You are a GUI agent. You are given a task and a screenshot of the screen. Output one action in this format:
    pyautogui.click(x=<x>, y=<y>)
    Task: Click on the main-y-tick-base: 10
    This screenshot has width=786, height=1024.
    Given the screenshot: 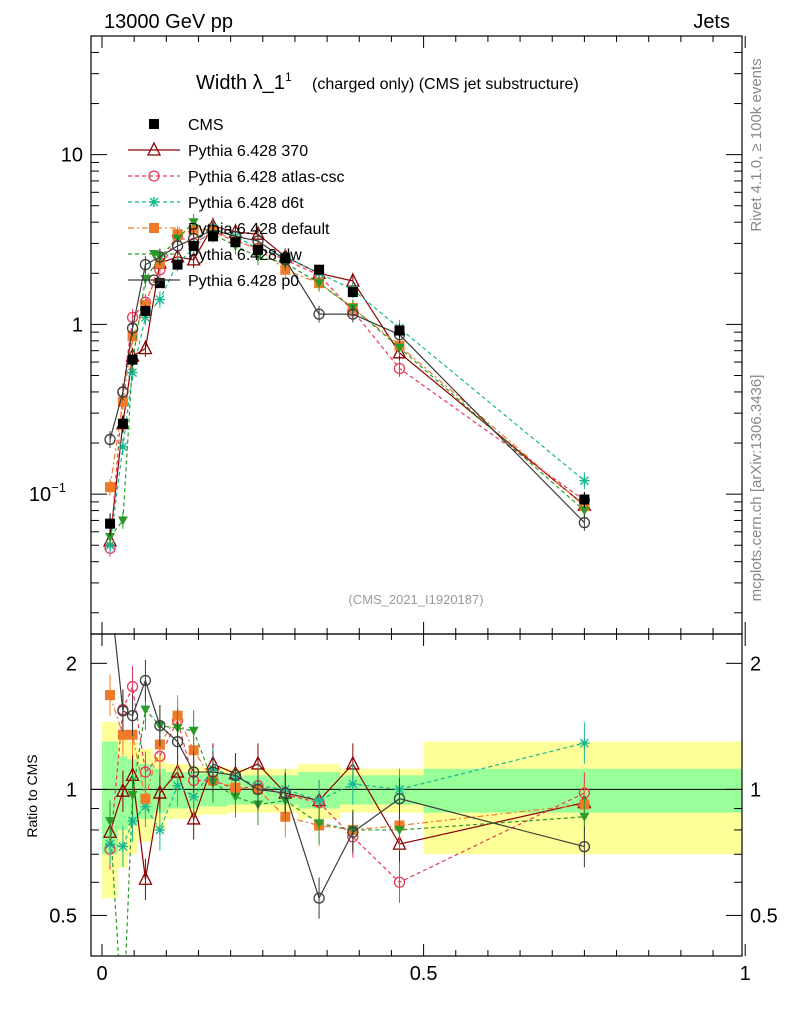 What is the action you would take?
    pyautogui.click(x=72, y=156)
    